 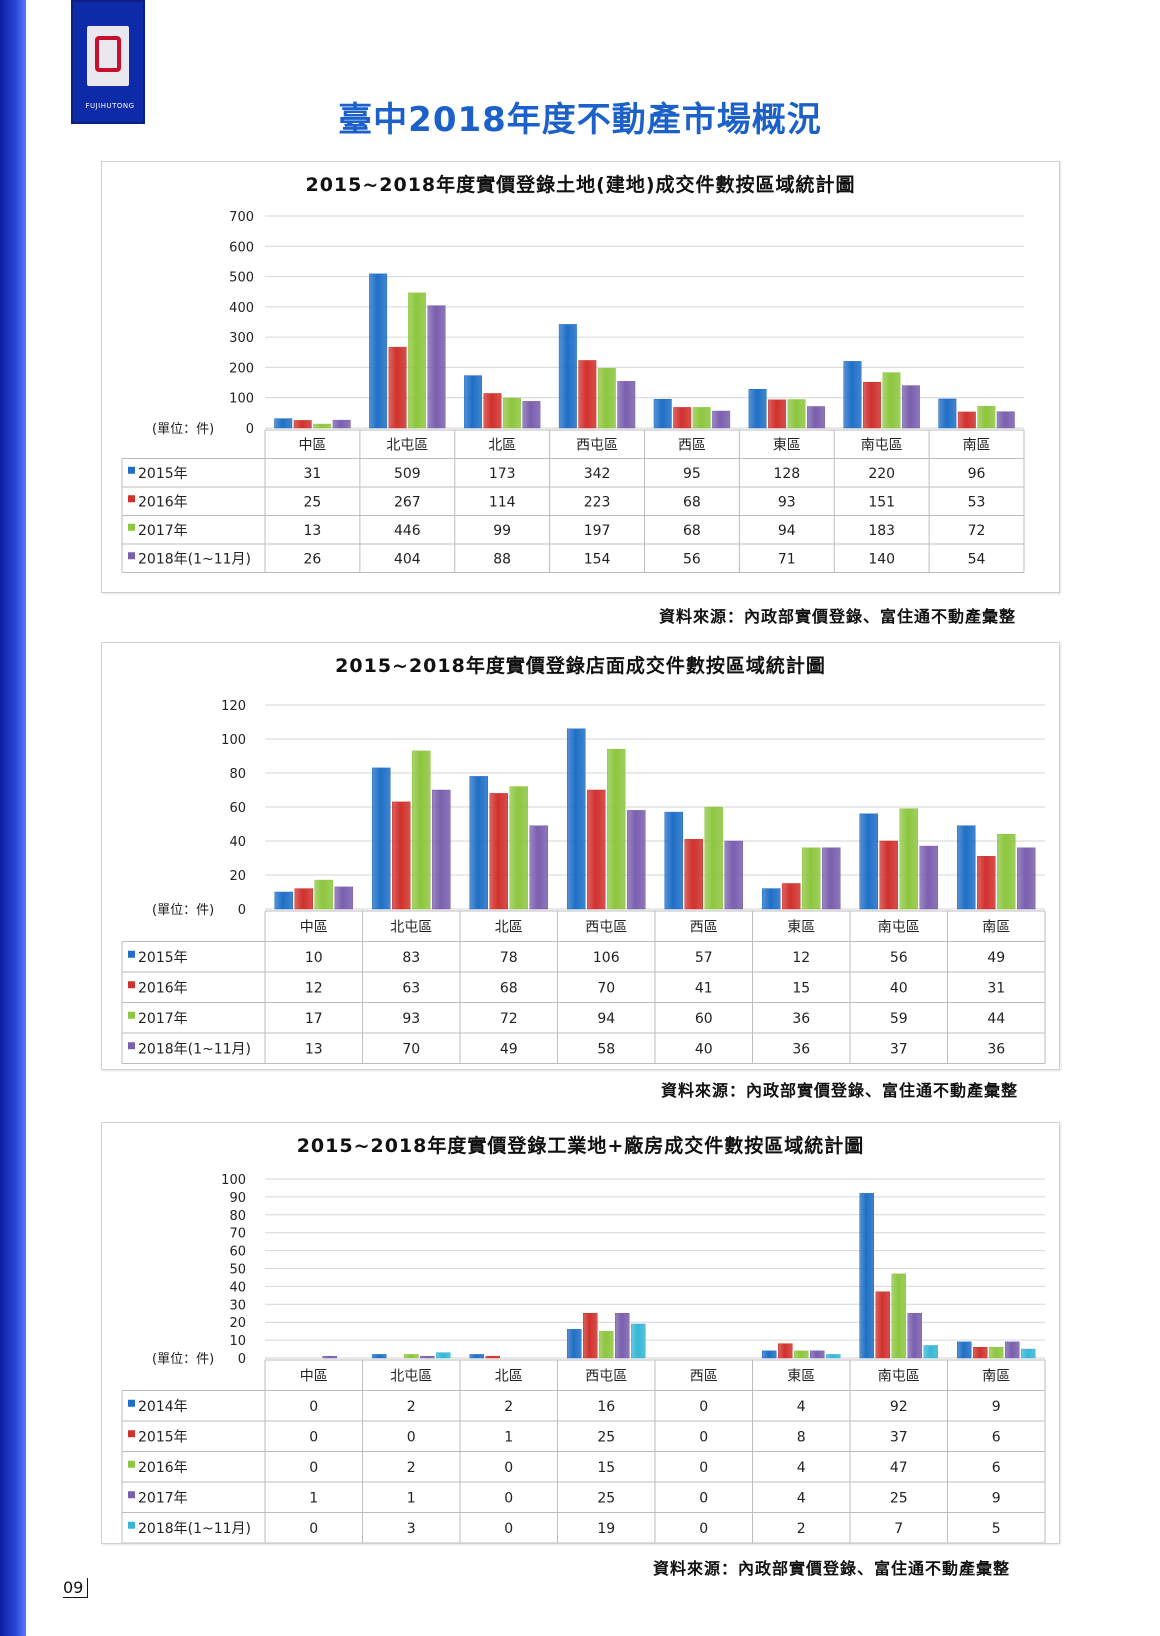 What do you see at coordinates (840, 1090) in the screenshot?
I see `source-note-storefront: 資料來源：內政部實價登錄、富住通不動產彙整` at bounding box center [840, 1090].